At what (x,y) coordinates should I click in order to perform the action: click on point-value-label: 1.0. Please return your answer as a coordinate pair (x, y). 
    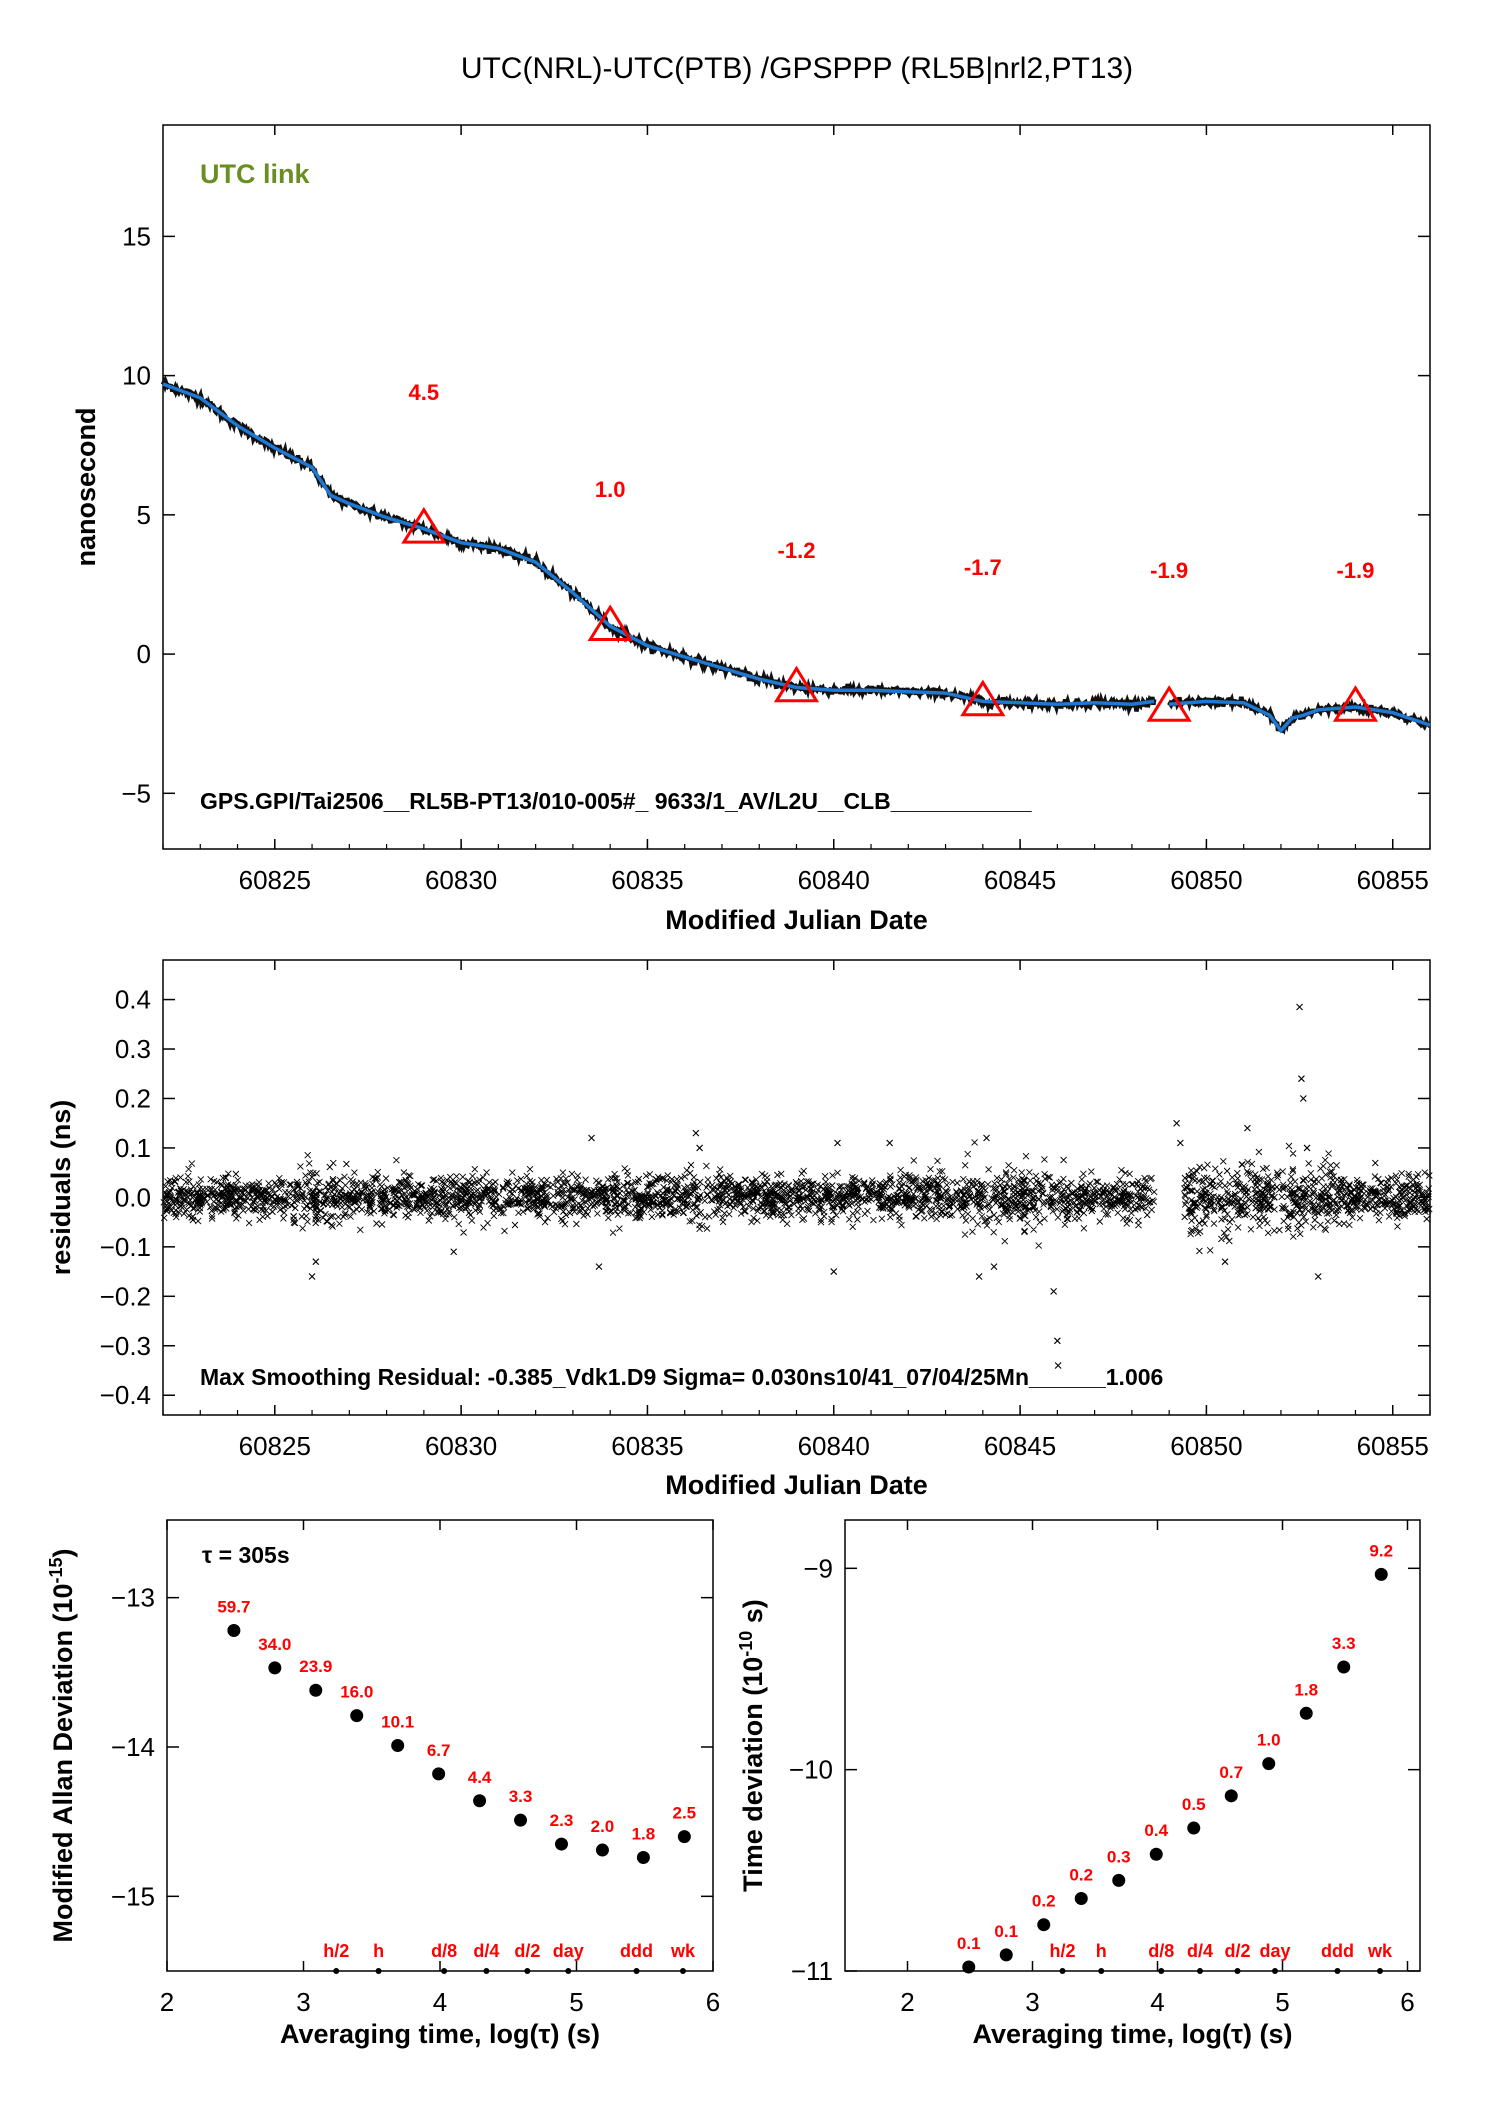
    Looking at the image, I should click on (1269, 1740).